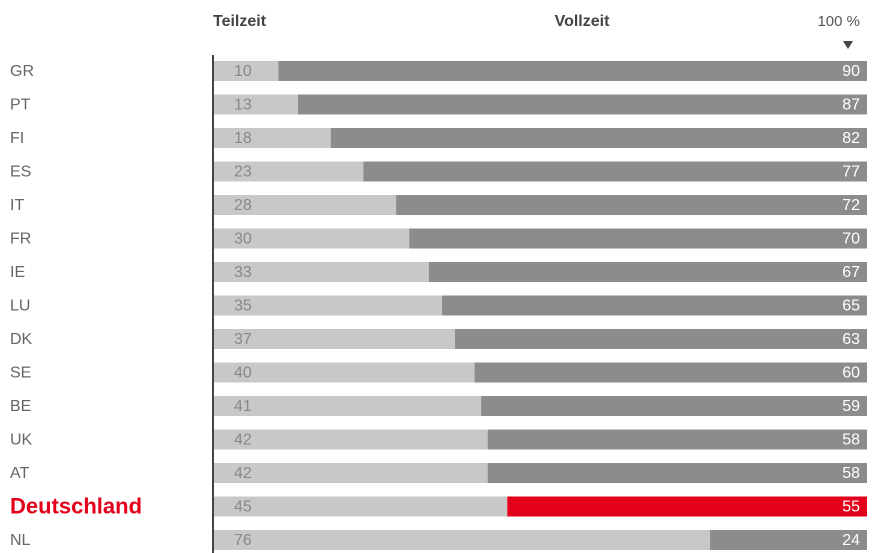 The height and width of the screenshot is (553, 881). I want to click on tick-marker, so click(848, 45).